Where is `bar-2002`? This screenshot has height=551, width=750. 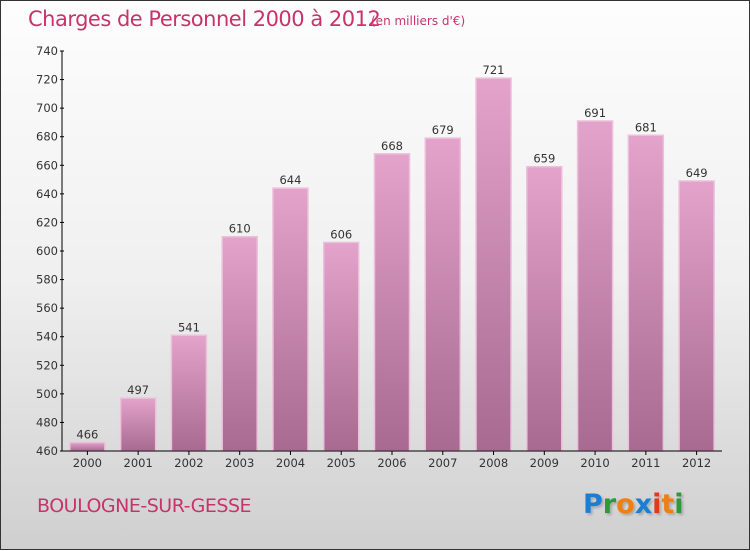 bar-2002 is located at coordinates (189, 393).